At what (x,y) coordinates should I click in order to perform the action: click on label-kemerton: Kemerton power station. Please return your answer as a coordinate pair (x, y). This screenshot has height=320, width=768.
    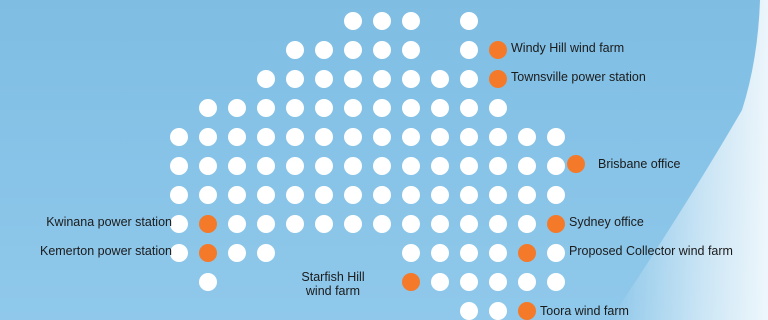
    Looking at the image, I should click on (105, 251).